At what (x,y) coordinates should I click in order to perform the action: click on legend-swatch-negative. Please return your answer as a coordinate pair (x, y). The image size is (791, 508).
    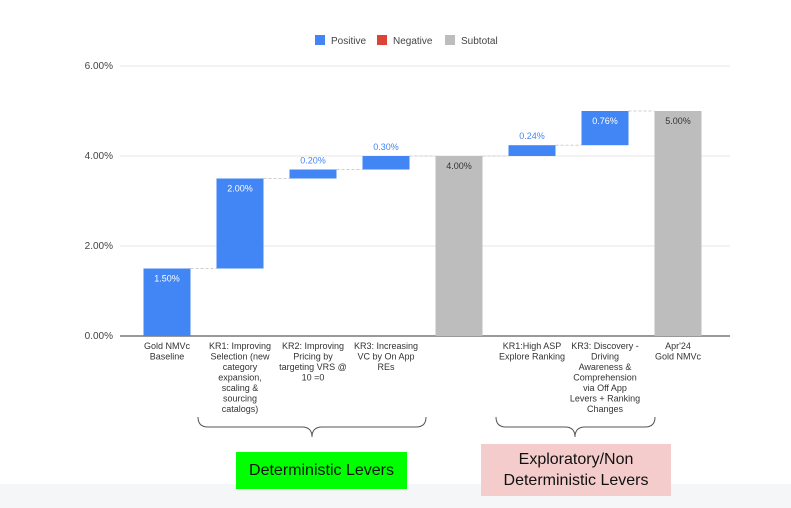
    Looking at the image, I should click on (382, 40).